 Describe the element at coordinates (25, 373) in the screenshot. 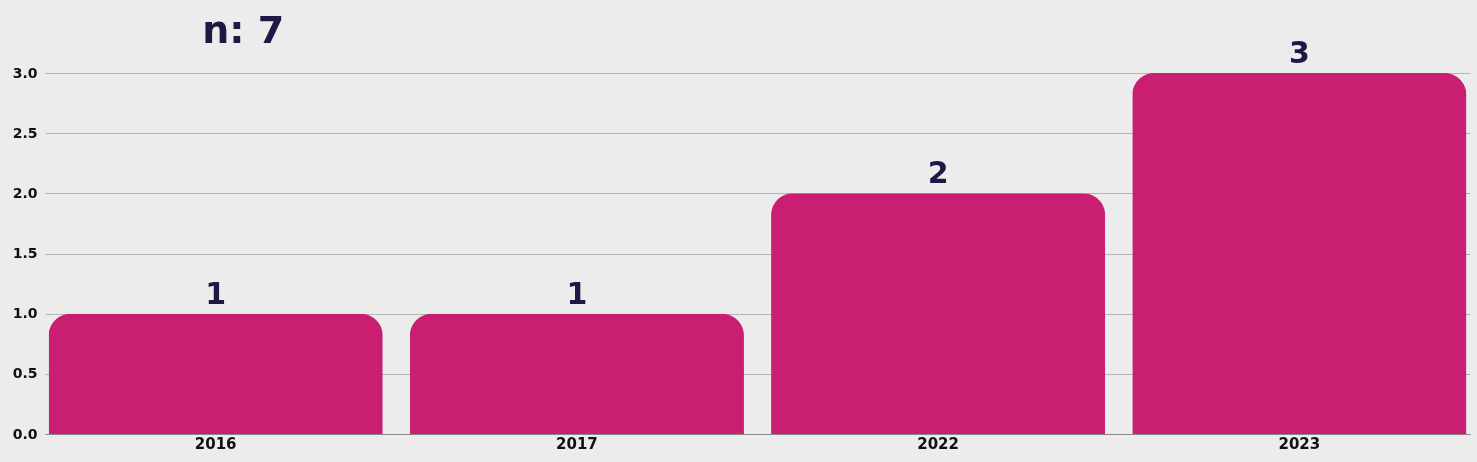

I see `y-tick-label: 0.5` at that location.